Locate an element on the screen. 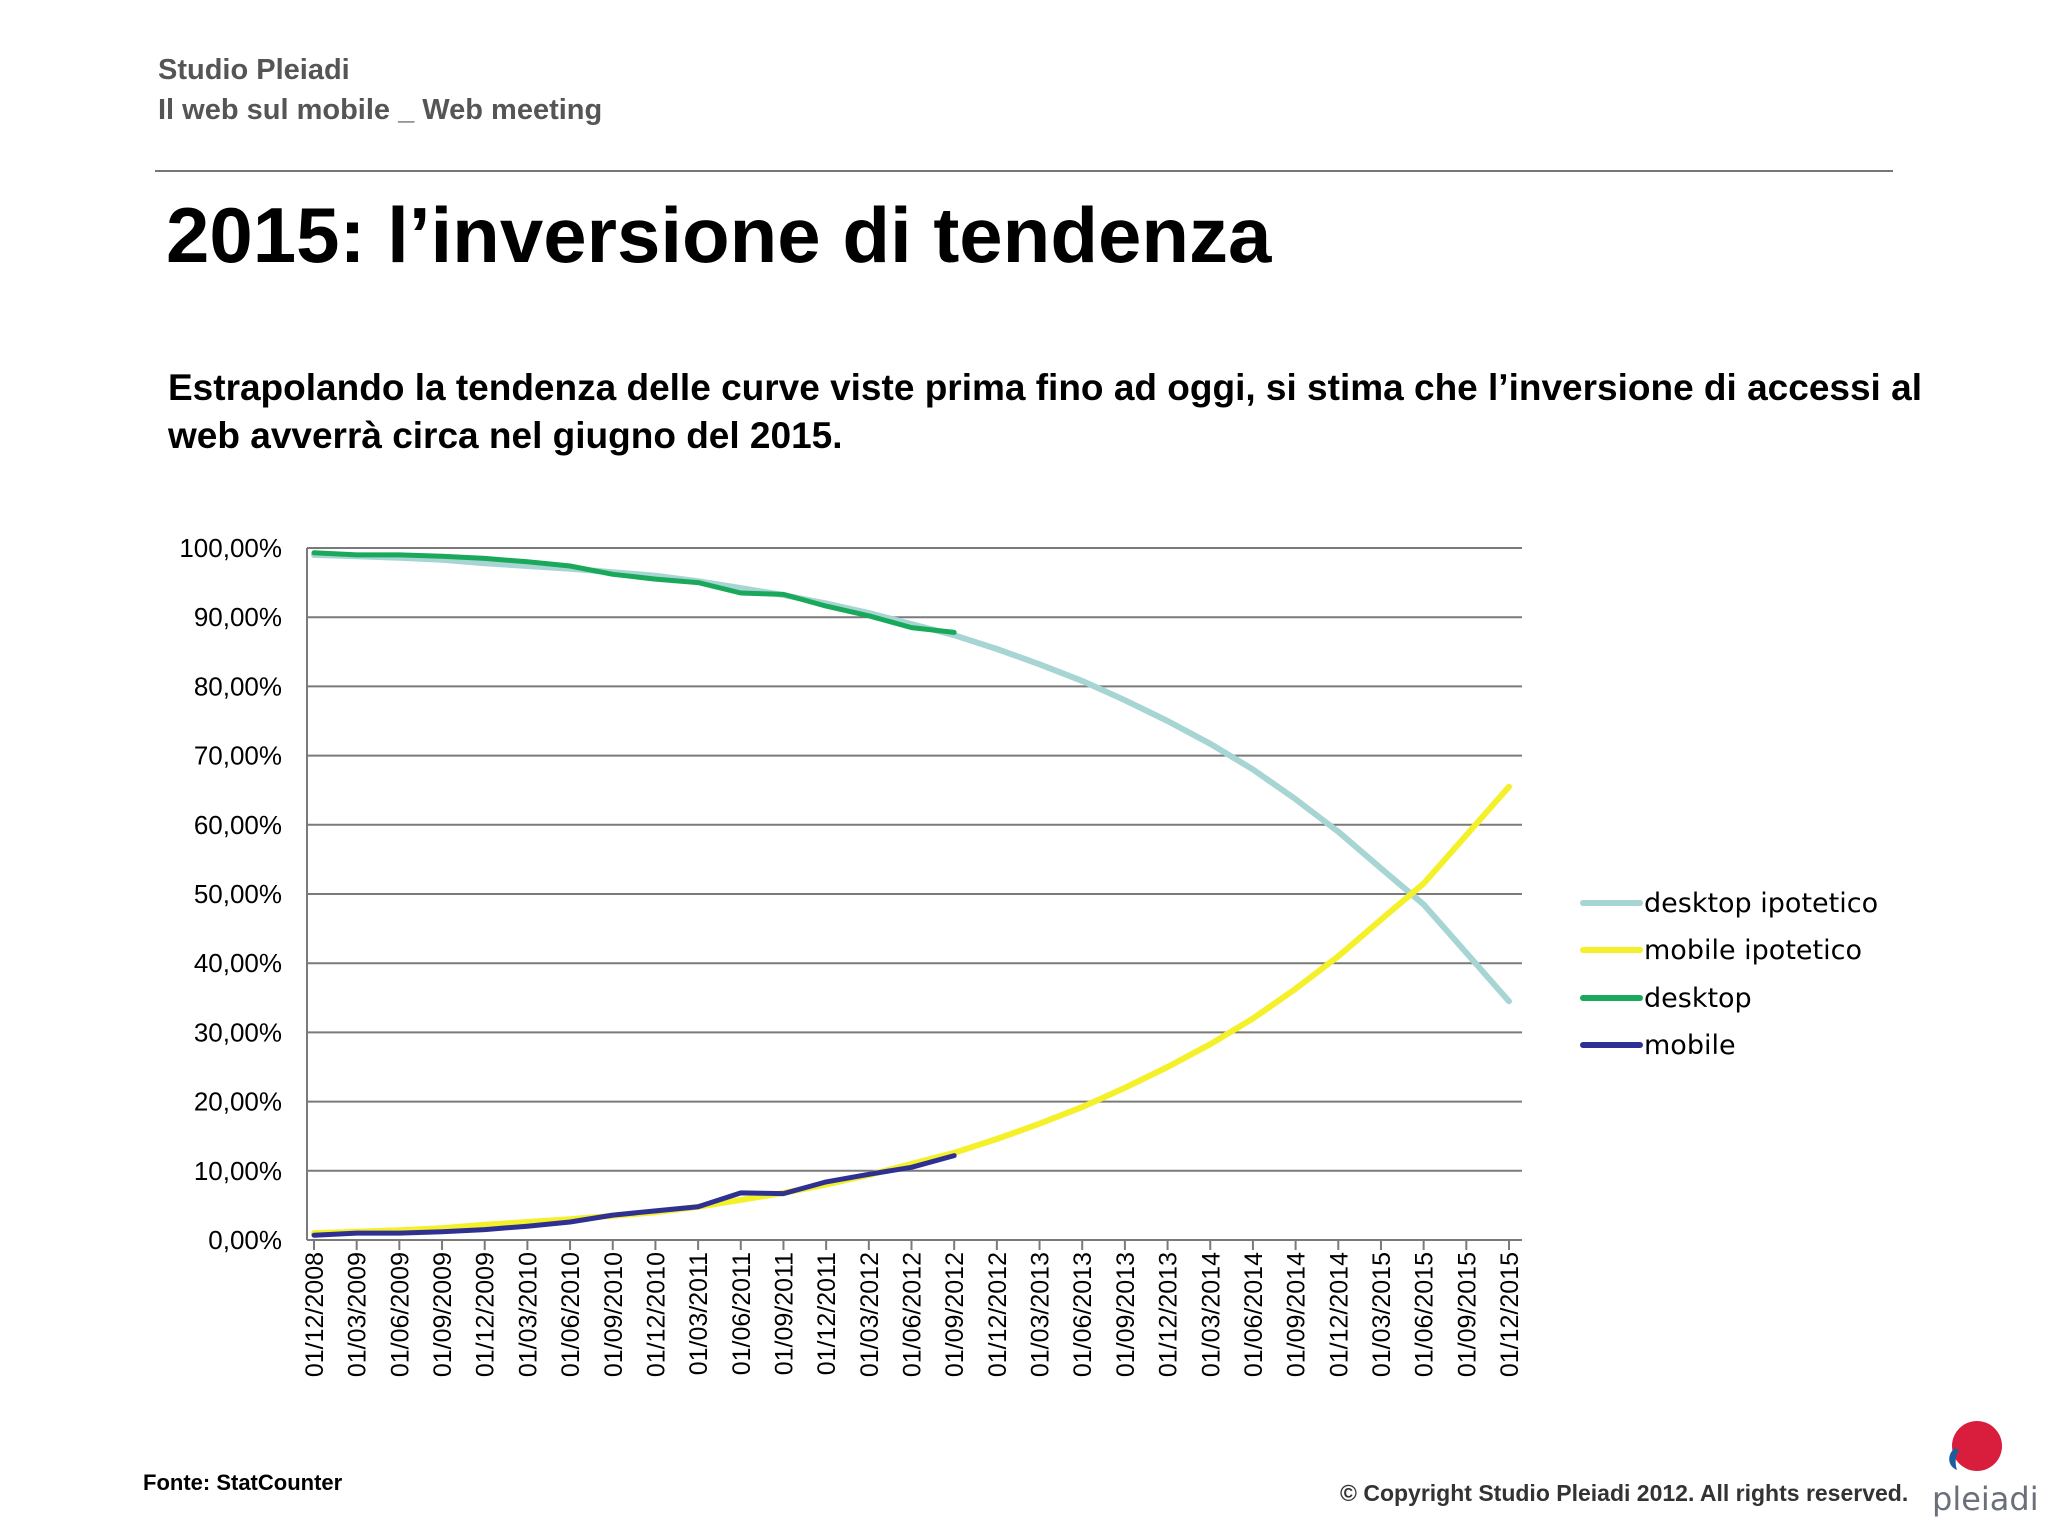  x-tick-label: 01/03/2012 is located at coordinates (870, 1314).